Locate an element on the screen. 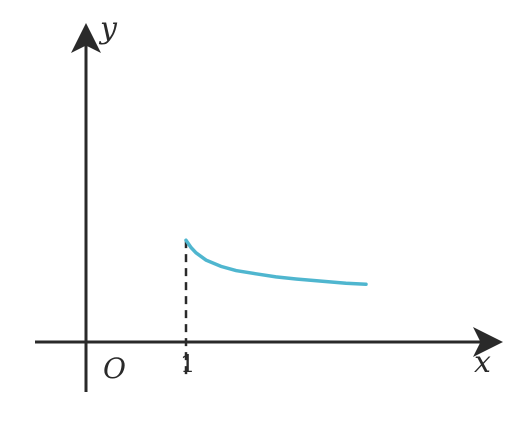 The width and height of the screenshot is (523, 428). x-tick-label-1: 1 is located at coordinates (187, 364).